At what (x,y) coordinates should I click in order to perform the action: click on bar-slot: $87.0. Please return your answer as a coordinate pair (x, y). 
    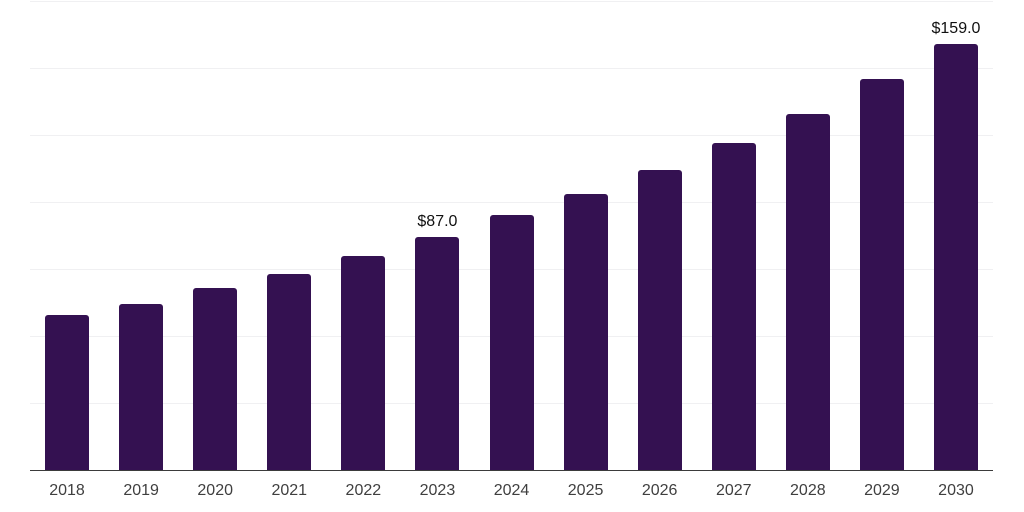
    Looking at the image, I should click on (437, 235).